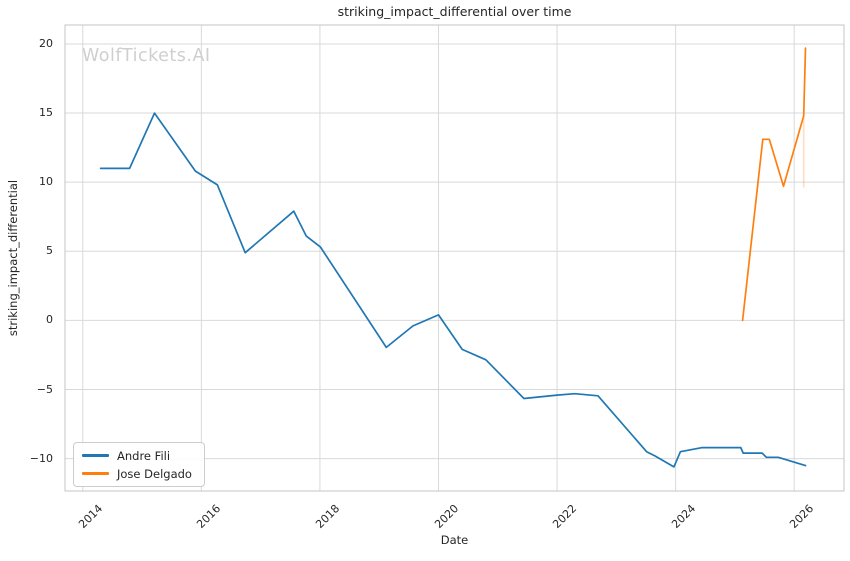 Image resolution: width=850 pixels, height=561 pixels. What do you see at coordinates (46, 113) in the screenshot?
I see `y-tick-label: 15` at bounding box center [46, 113].